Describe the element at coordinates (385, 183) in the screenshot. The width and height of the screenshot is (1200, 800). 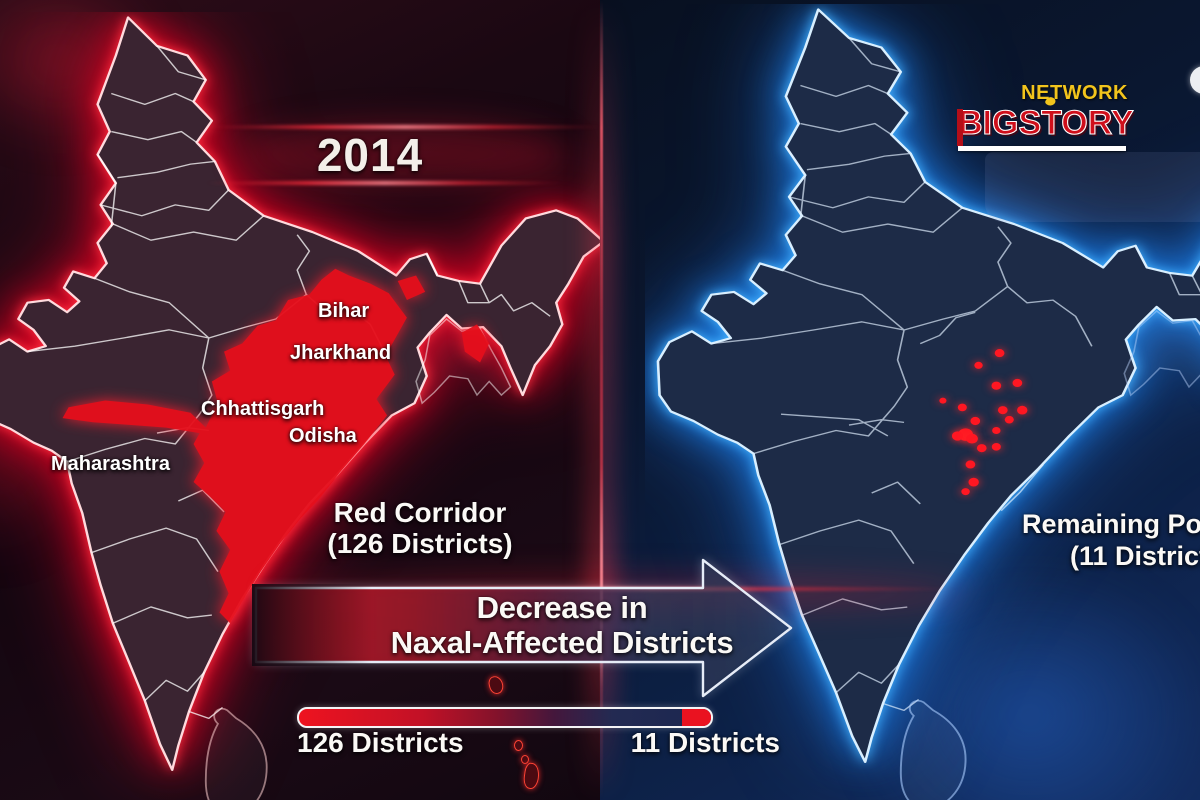
I see `red-streak-bottom` at that location.